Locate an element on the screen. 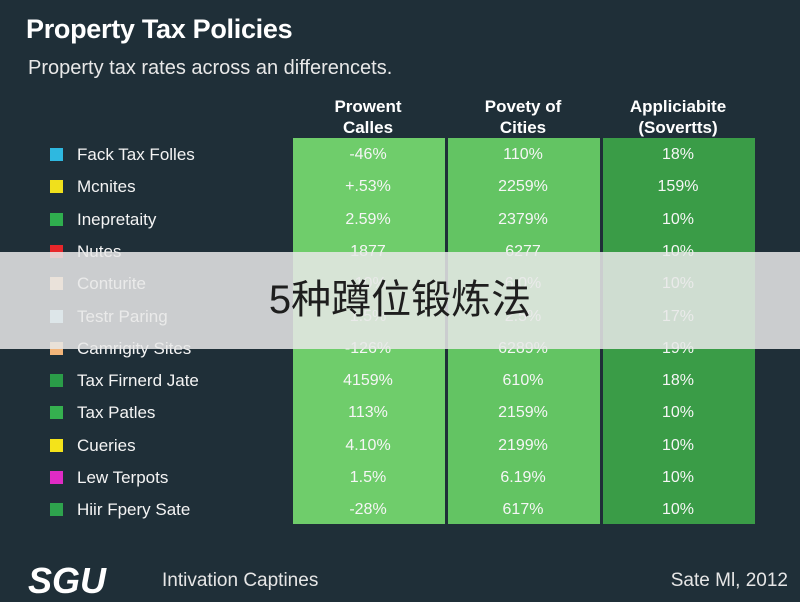 The height and width of the screenshot is (602, 800). column-header-line: Appliciabite is located at coordinates (678, 106).